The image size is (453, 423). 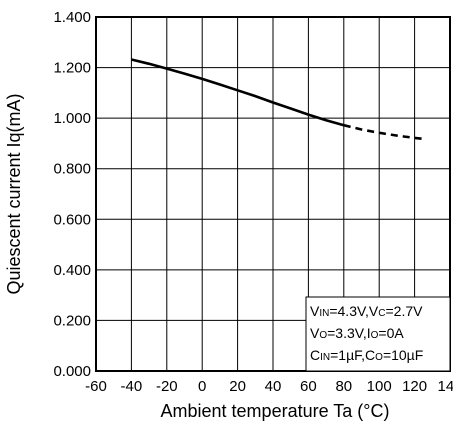 I want to click on x-tick-label: 120, so click(x=414, y=386).